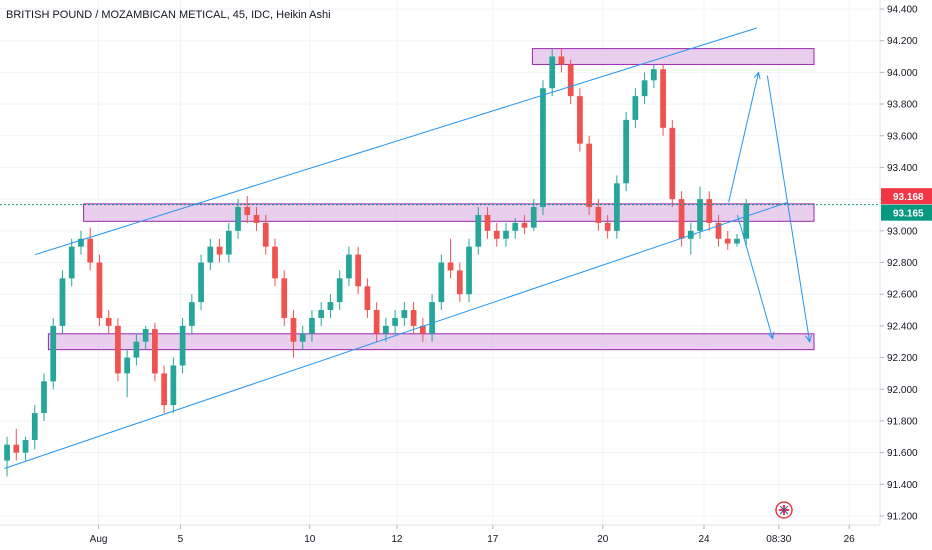 This screenshot has height=550, width=932. Describe the element at coordinates (784, 510) in the screenshot. I see `uk-flag-icon` at that location.